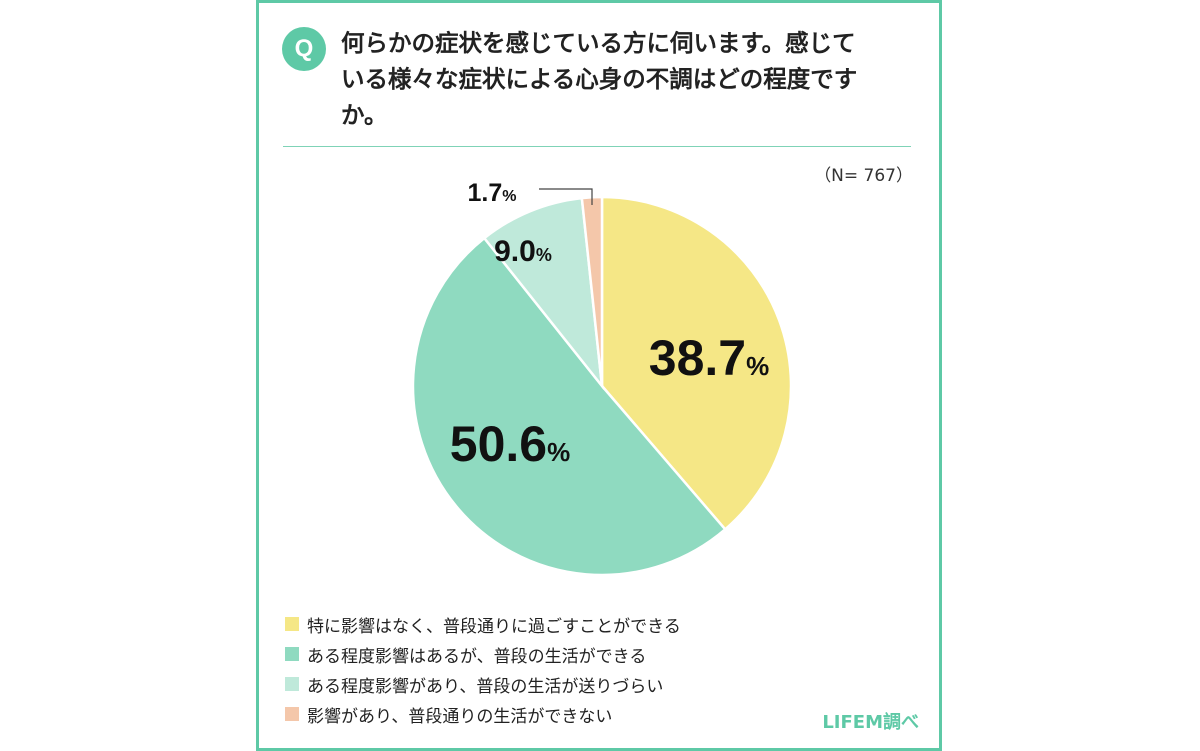 The height and width of the screenshot is (751, 1200). I want to click on sample-size: （N= 767）, so click(863, 176).